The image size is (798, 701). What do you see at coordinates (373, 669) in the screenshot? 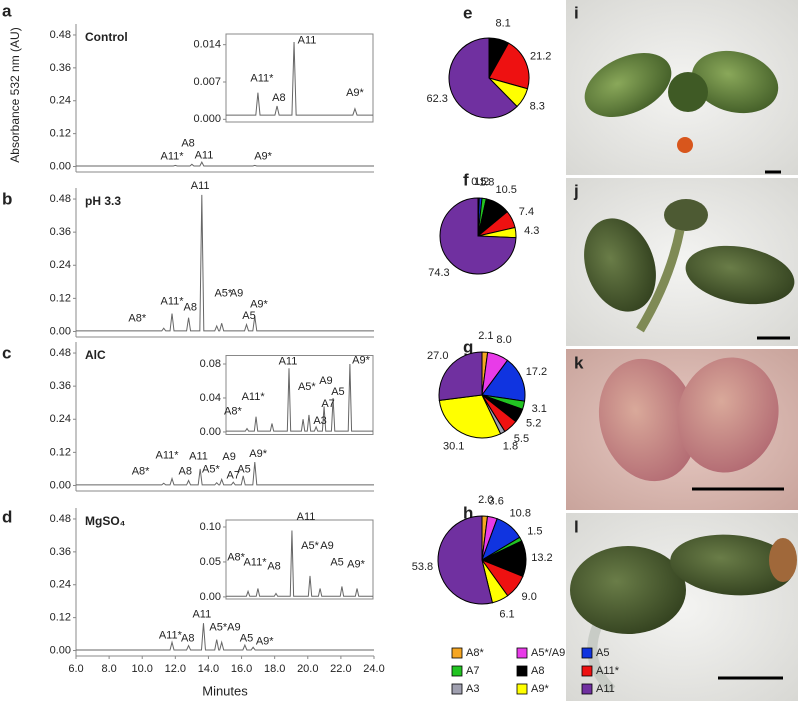
I see `x-tick-label: 24.0` at bounding box center [373, 669].